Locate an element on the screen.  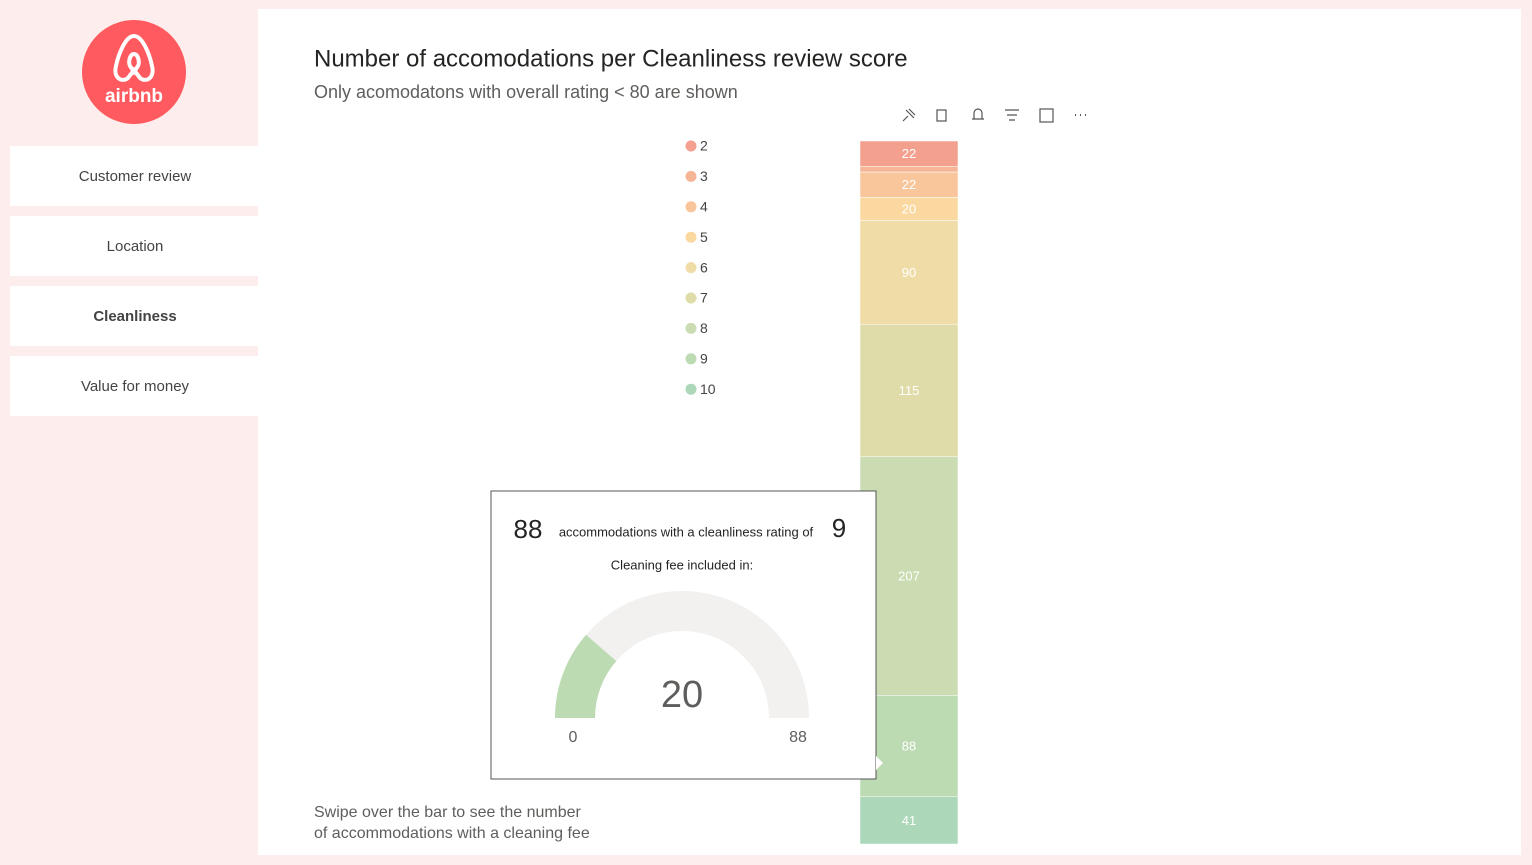
tooltip-subtitle: Cleaning fee included in: is located at coordinates (682, 564).